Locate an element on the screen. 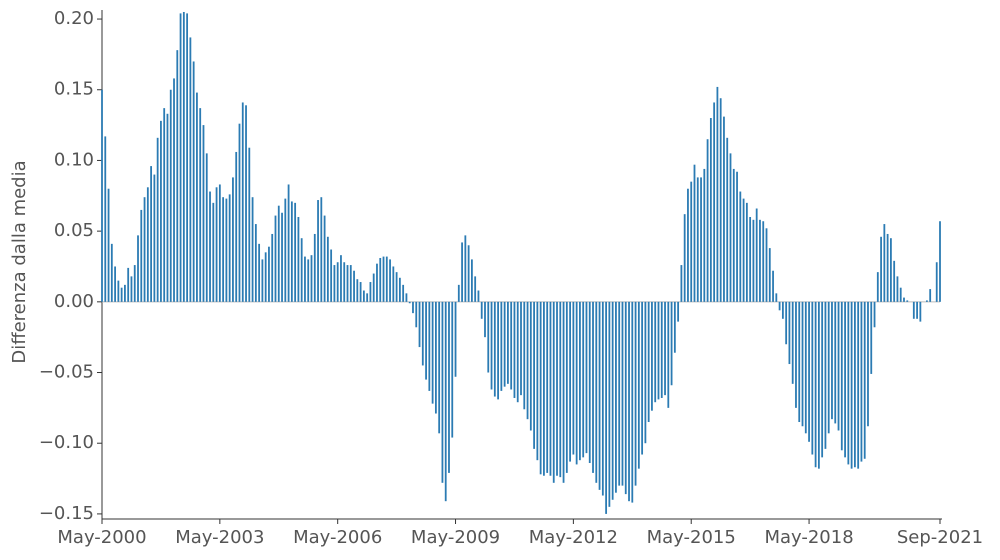 The image size is (1000, 560). x-tick-label: May-2003 is located at coordinates (219, 537).